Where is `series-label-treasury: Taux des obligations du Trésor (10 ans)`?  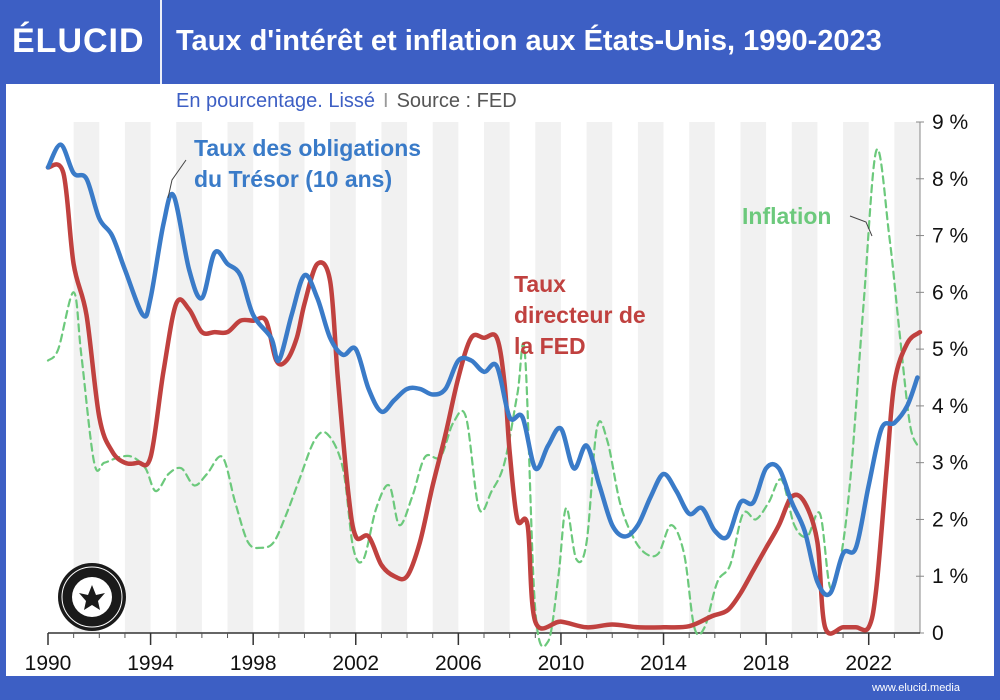 series-label-treasury: Taux des obligations du Trésor (10 ans) is located at coordinates (307, 163).